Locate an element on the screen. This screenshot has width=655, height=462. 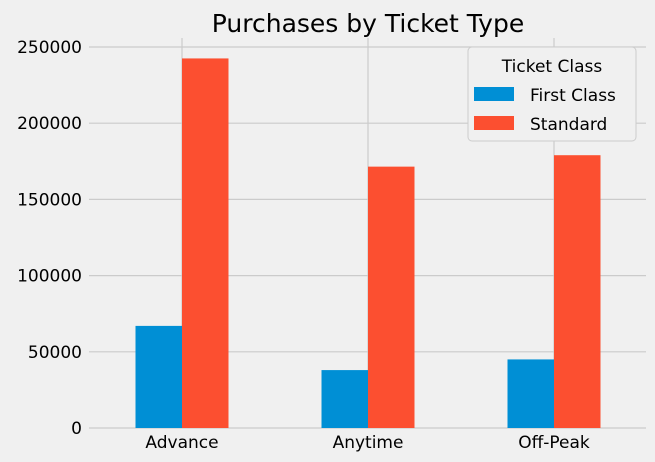
x-tick-label: Anytime is located at coordinates (368, 443).